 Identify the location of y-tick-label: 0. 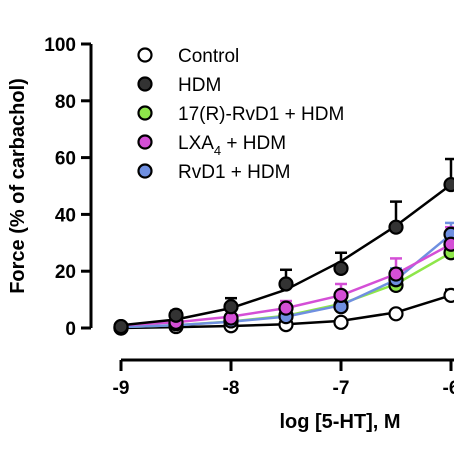
(70, 329).